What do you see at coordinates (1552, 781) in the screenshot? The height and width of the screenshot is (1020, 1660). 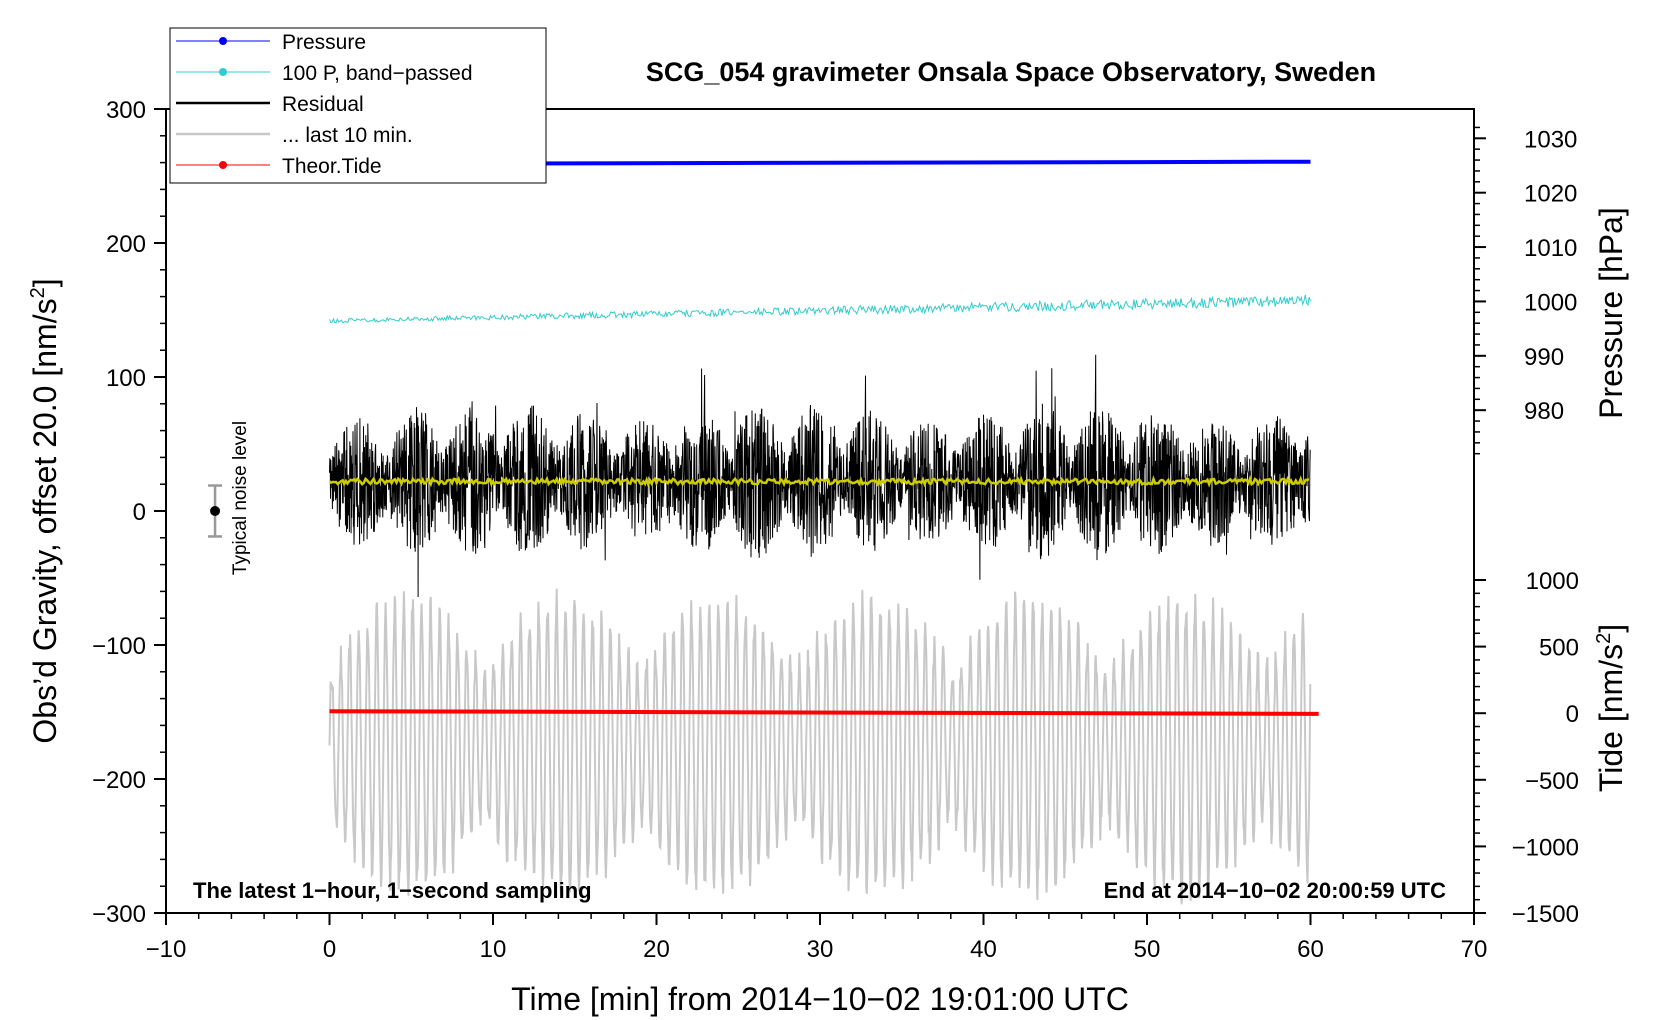 I see `tide-tick-label: −500` at bounding box center [1552, 781].